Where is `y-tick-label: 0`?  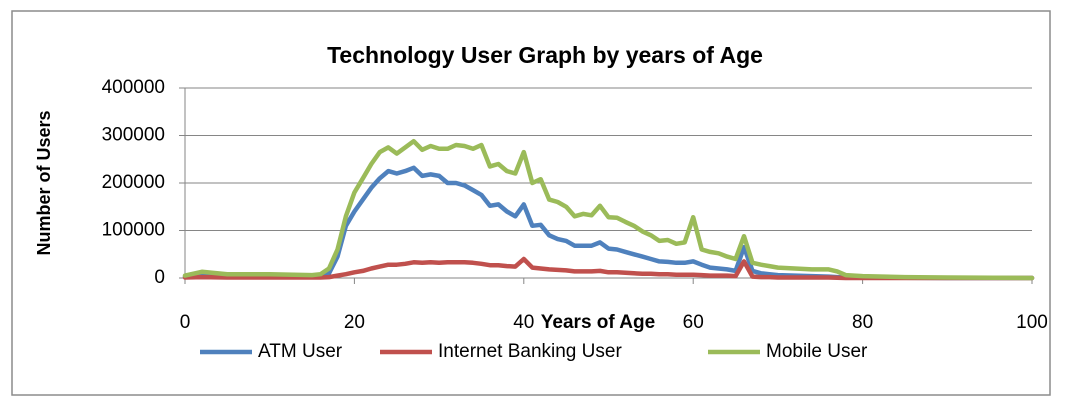 y-tick-label: 0 is located at coordinates (159, 277).